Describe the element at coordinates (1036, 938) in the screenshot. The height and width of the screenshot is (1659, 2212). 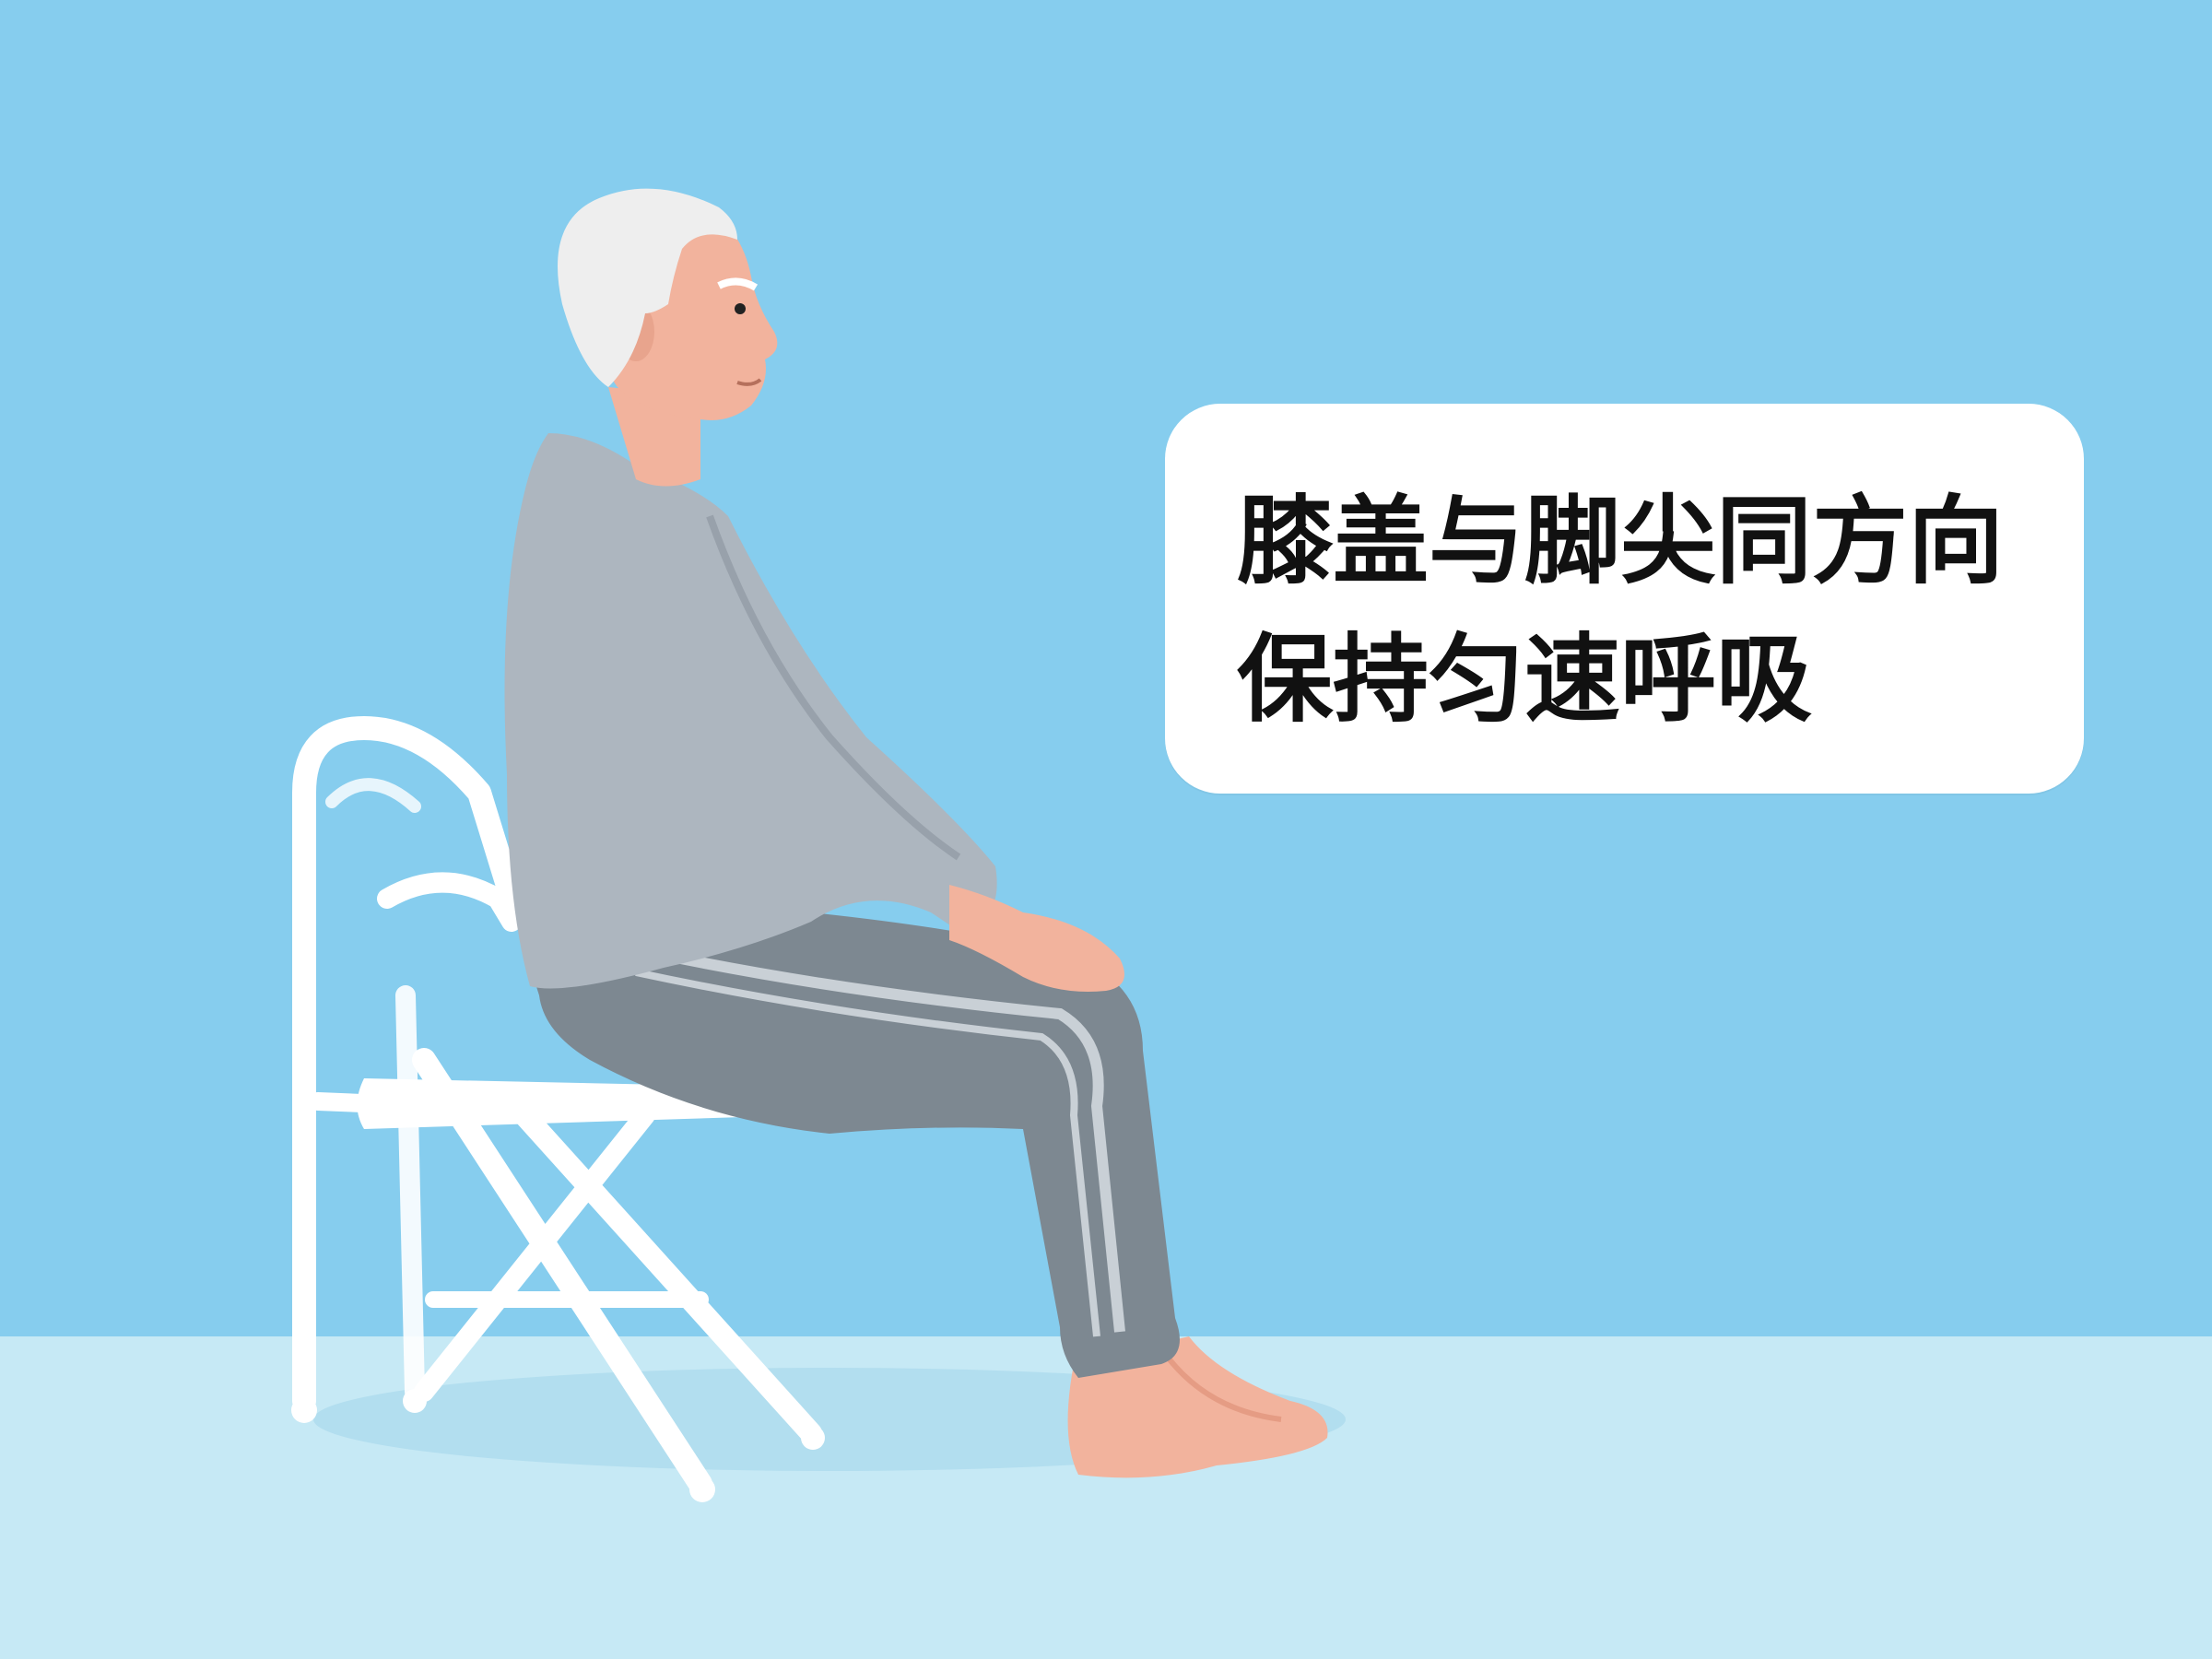
I see `hand` at that location.